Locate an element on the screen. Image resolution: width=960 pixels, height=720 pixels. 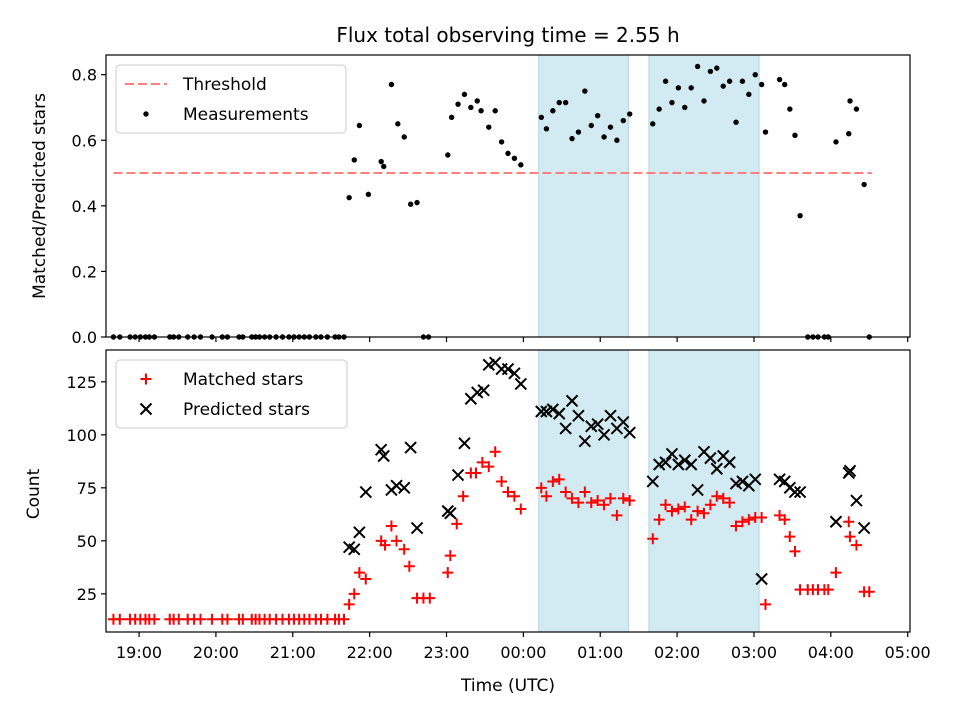
top-legend: Threshold Measurements is located at coordinates (231, 99).